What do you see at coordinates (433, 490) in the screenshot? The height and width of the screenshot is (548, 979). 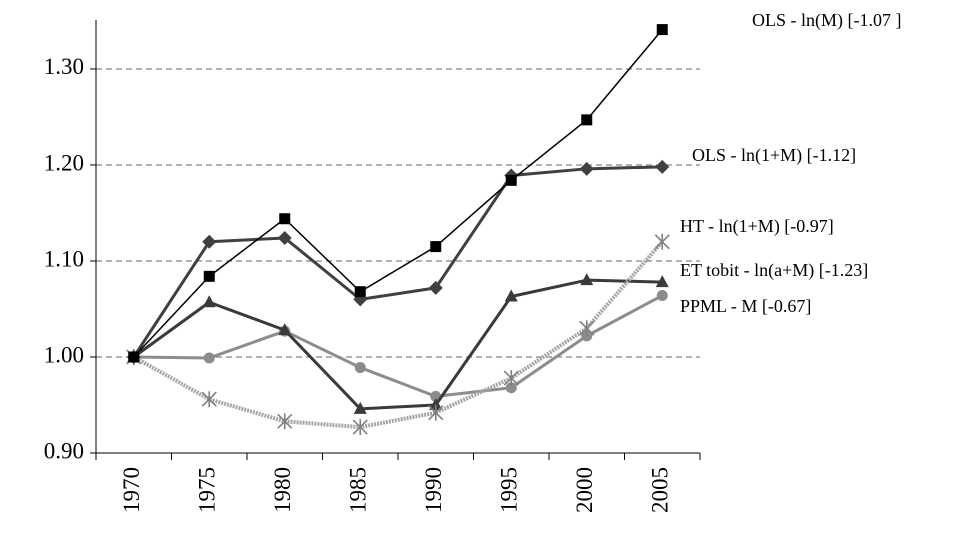 I see `x-tick-label: 1990` at bounding box center [433, 490].